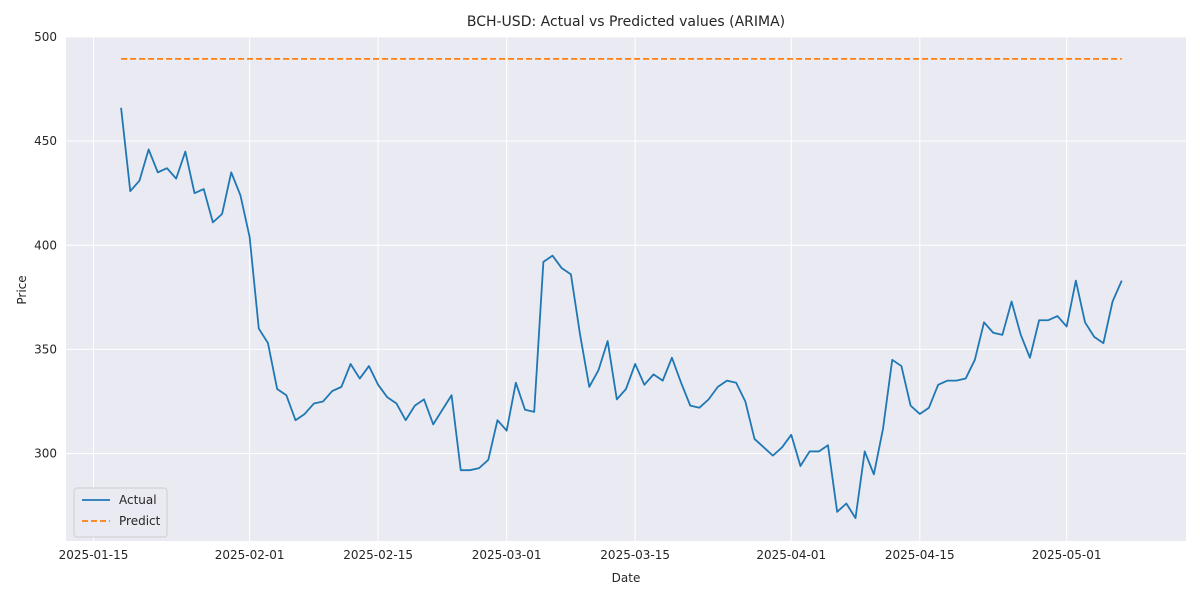 The width and height of the screenshot is (1200, 600). What do you see at coordinates (45, 454) in the screenshot?
I see `y-tick-label: 300` at bounding box center [45, 454].